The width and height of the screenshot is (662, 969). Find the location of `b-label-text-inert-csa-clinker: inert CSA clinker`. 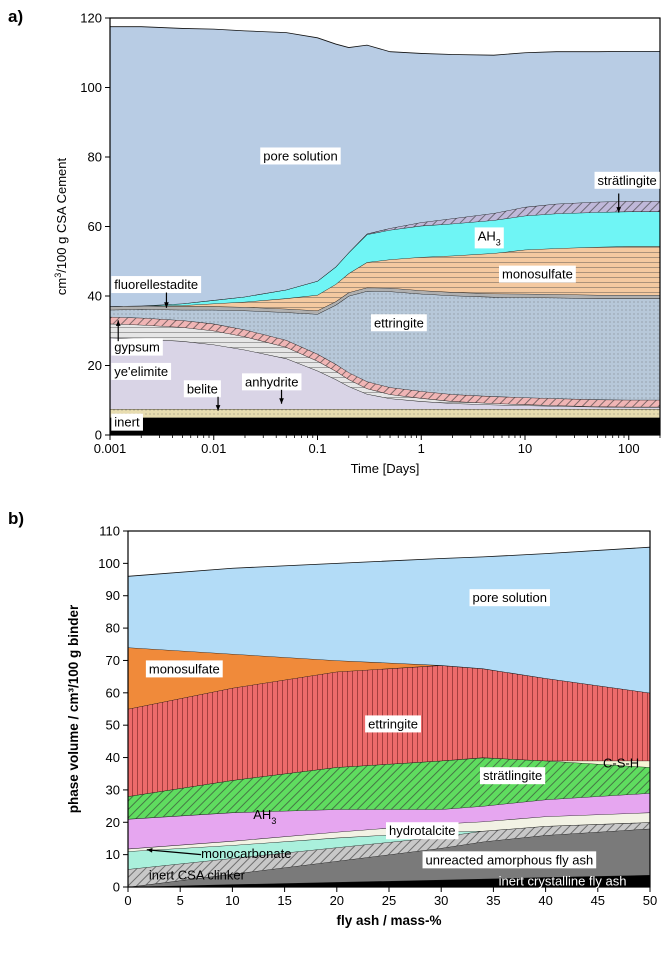

b-label-text-inert-csa-clinker: inert CSA clinker is located at coordinates (197, 875).